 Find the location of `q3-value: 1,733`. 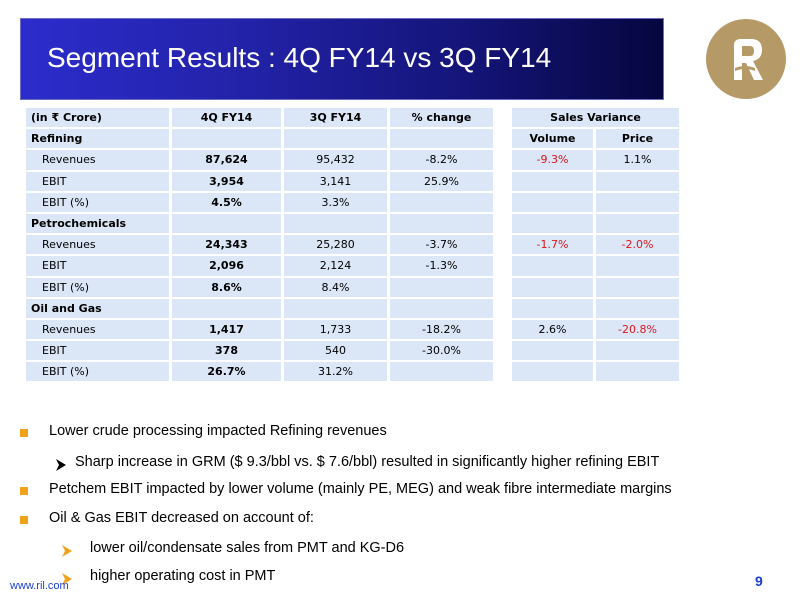

q3-value: 1,733 is located at coordinates (337, 330).